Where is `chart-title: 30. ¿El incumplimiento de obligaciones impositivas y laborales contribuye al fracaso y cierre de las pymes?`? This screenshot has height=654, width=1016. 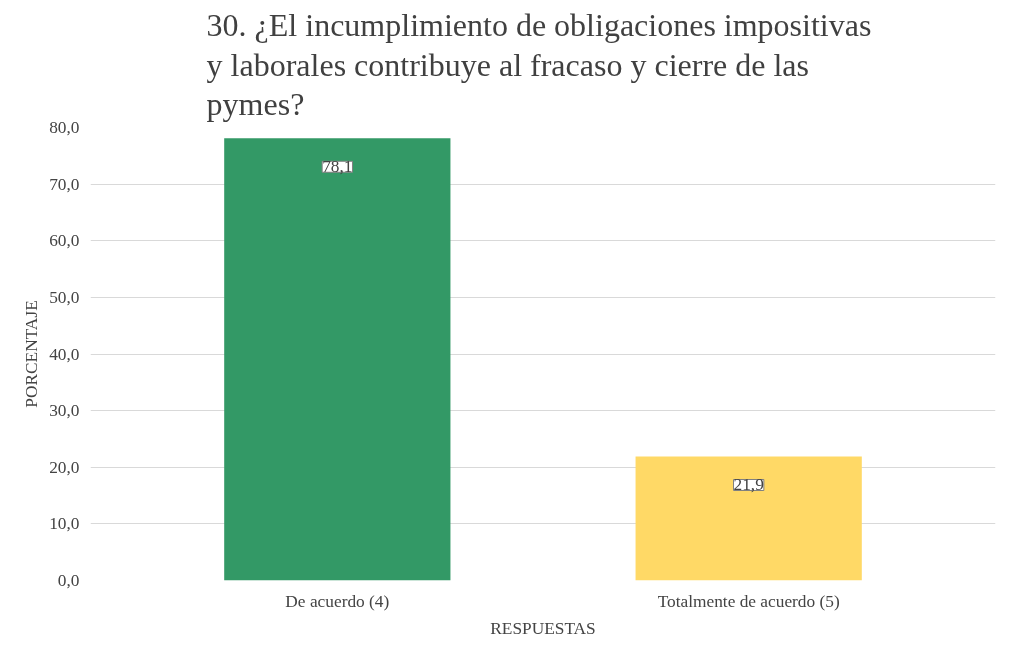 chart-title: 30. ¿El incumplimiento de obligaciones impositivas y laborales contribuye al fracaso y cierre de las pymes? is located at coordinates (539, 65).